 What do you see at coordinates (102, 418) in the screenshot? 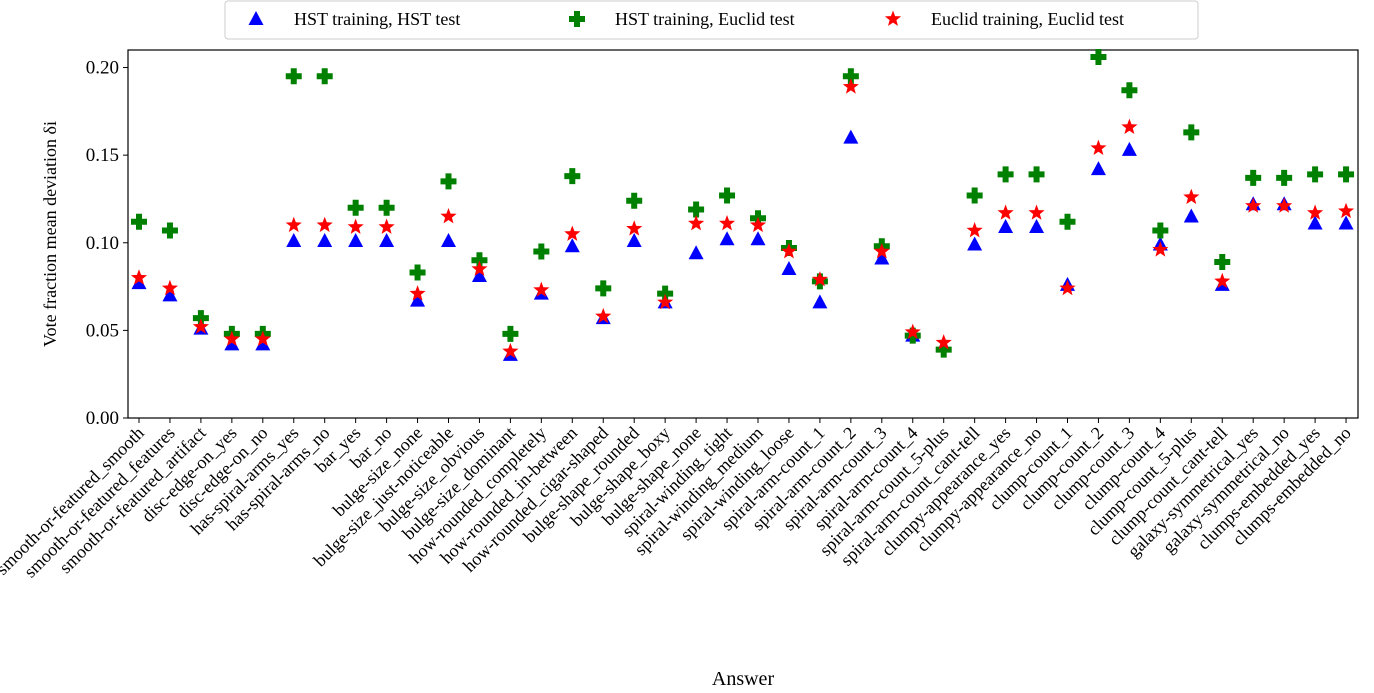
I see `y-tick-label: 0.00` at bounding box center [102, 418].